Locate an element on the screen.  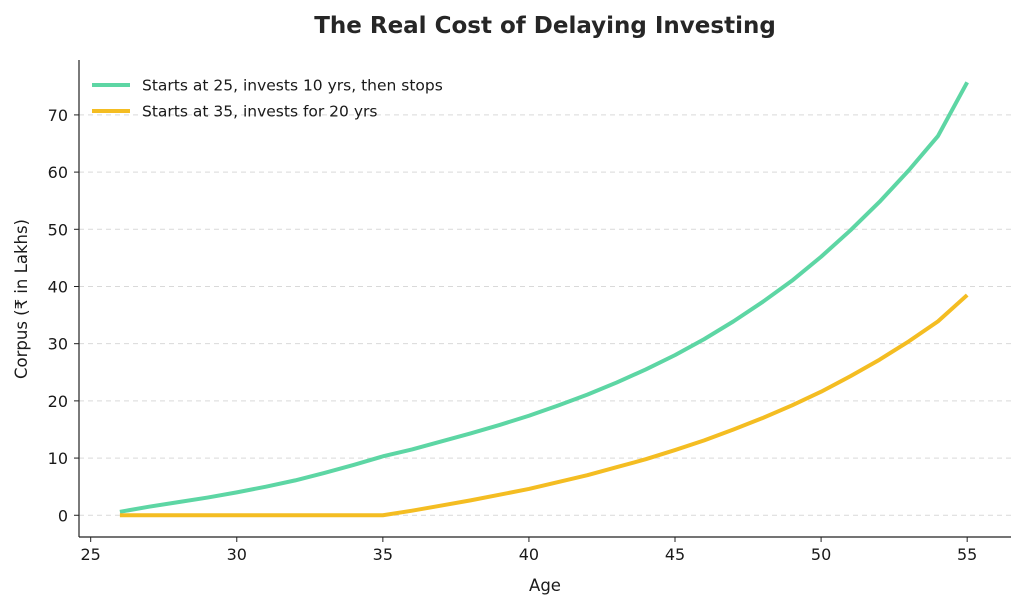
legend-label-1: Starts at 25, invests 10 yrs, then stops is located at coordinates (292, 86).